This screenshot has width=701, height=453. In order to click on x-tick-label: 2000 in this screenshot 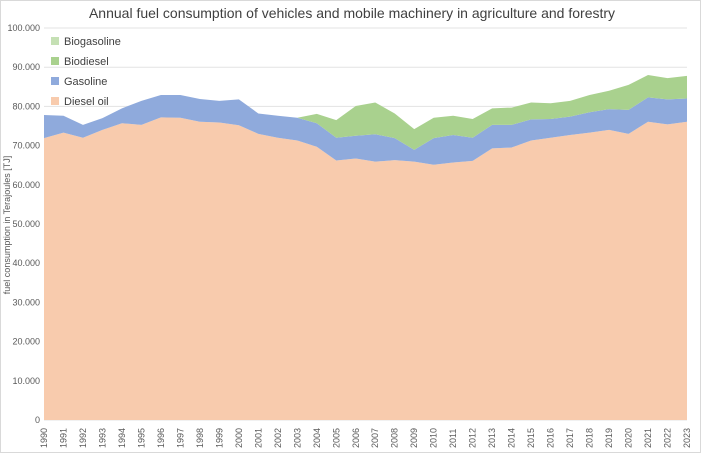, I will do `click(239, 438)`.